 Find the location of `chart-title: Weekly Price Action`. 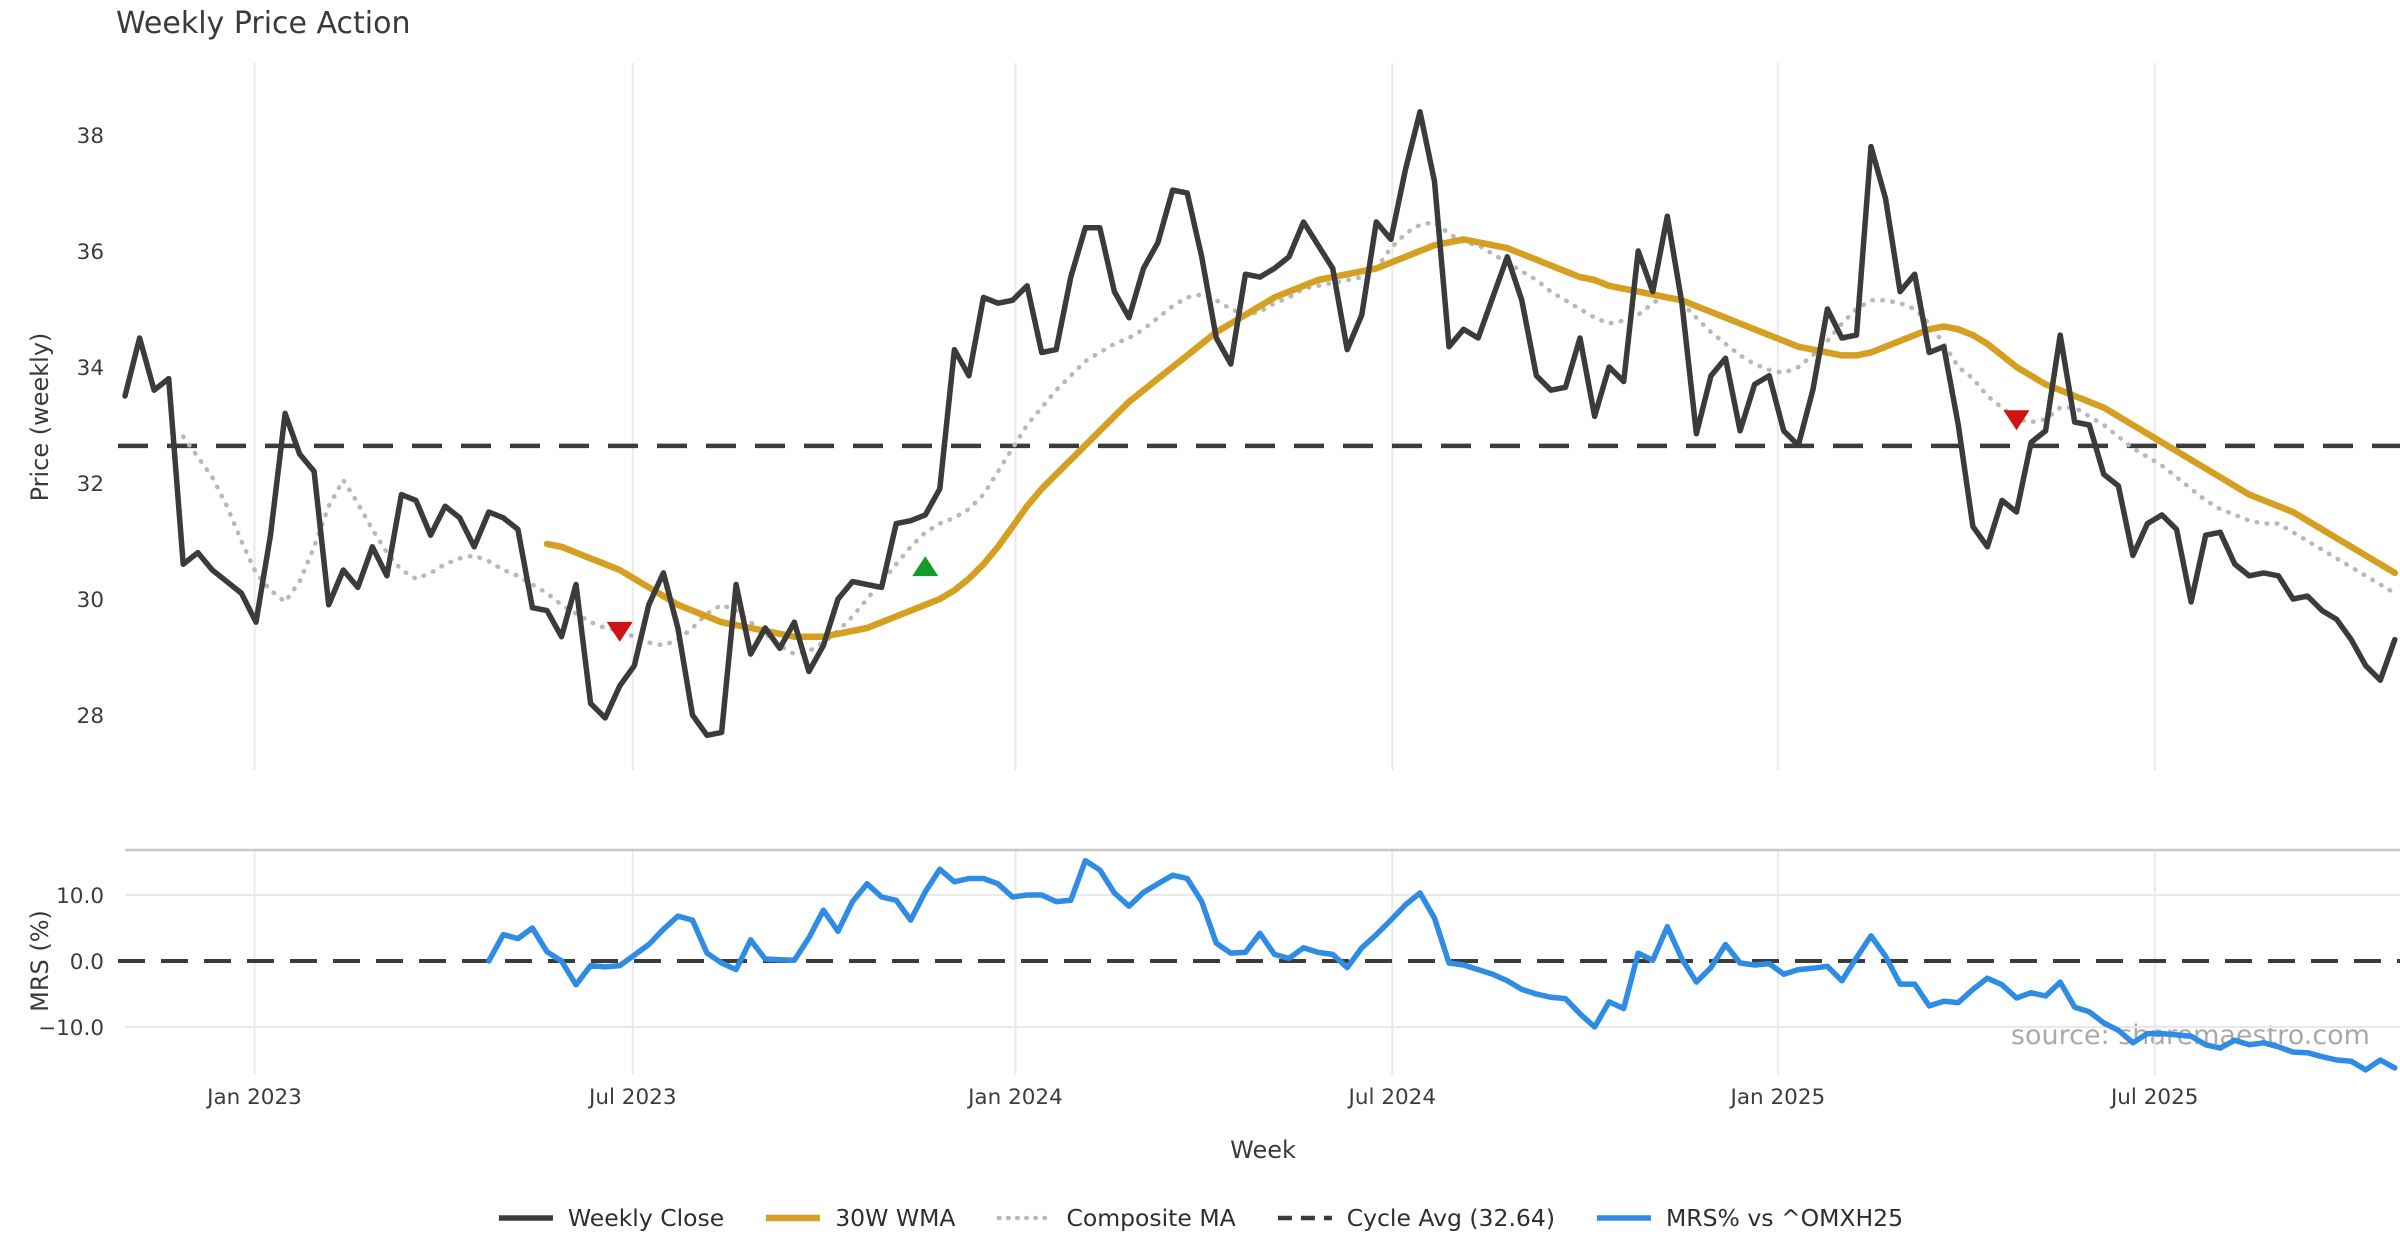

chart-title: Weekly Price Action is located at coordinates (263, 23).